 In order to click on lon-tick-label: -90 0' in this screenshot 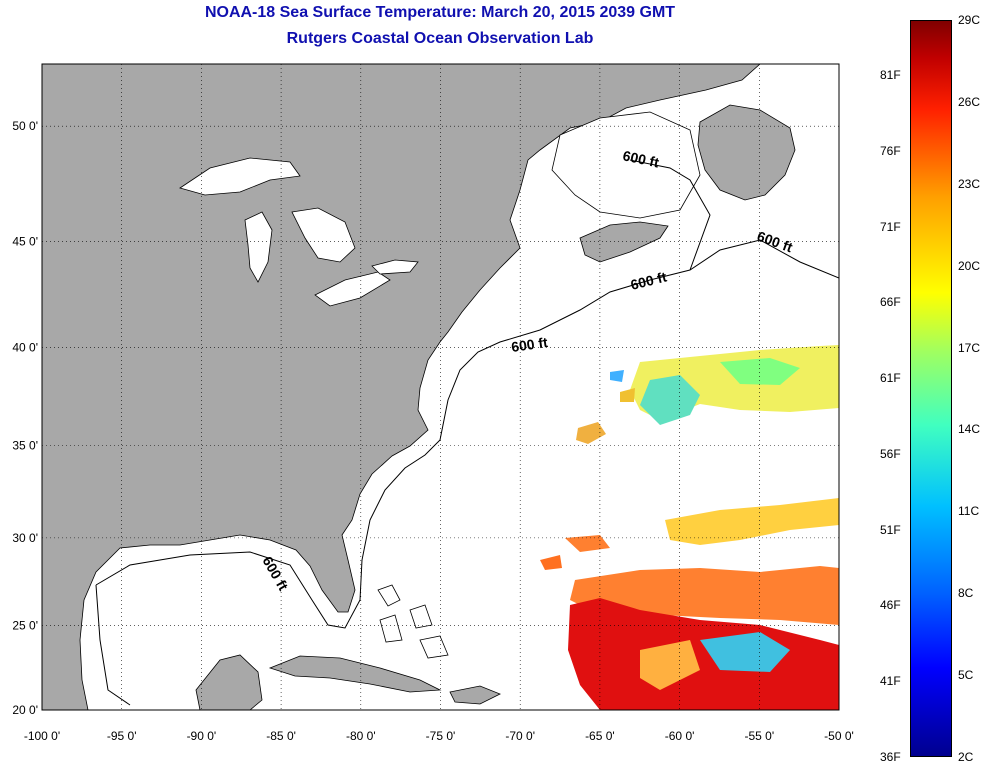, I will do `click(202, 736)`.